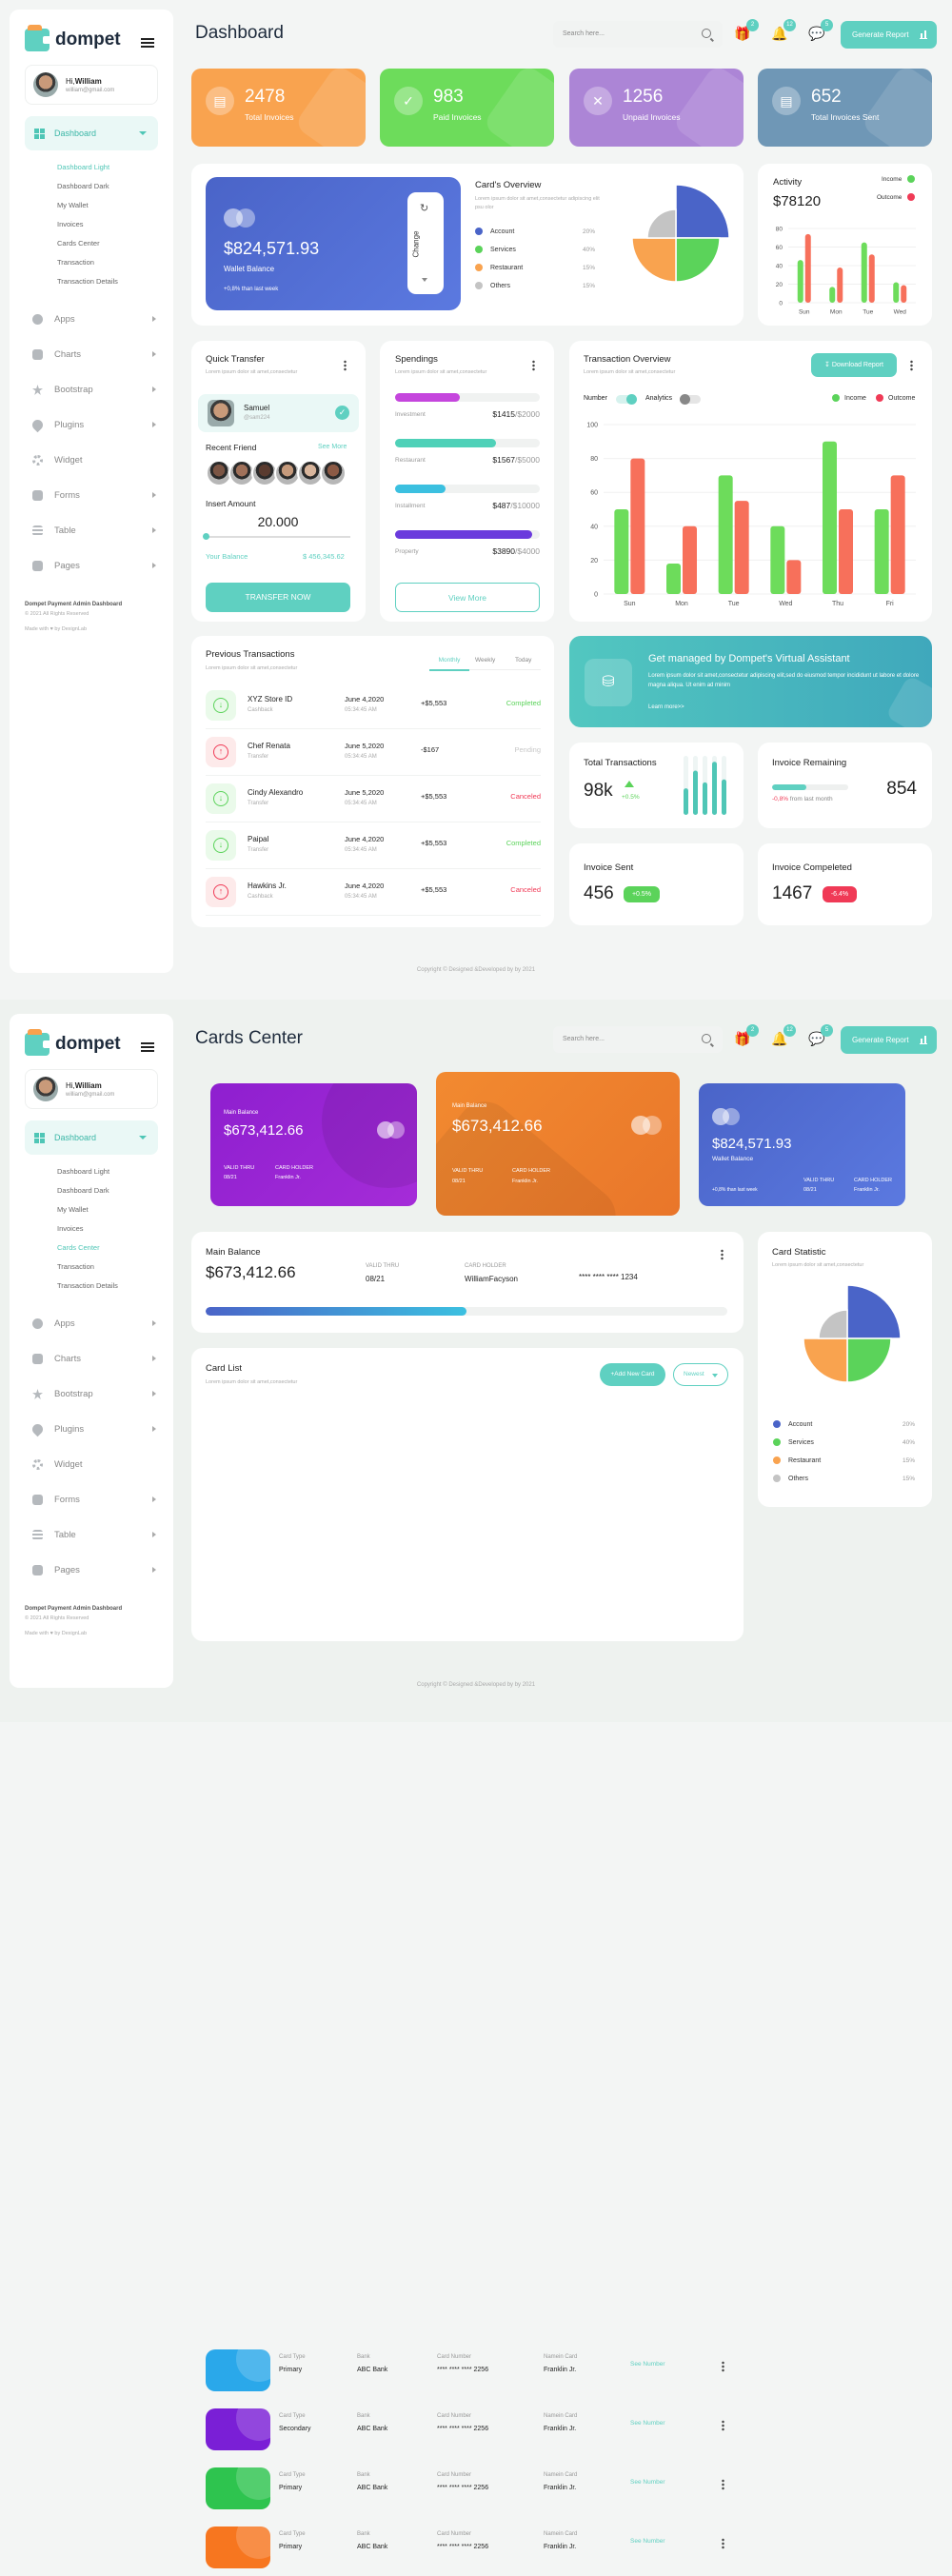 Image resolution: width=952 pixels, height=2576 pixels. I want to click on stat-card-unpaid-invoices: ✕ 1256 Unpaid Invoices, so click(656, 108).